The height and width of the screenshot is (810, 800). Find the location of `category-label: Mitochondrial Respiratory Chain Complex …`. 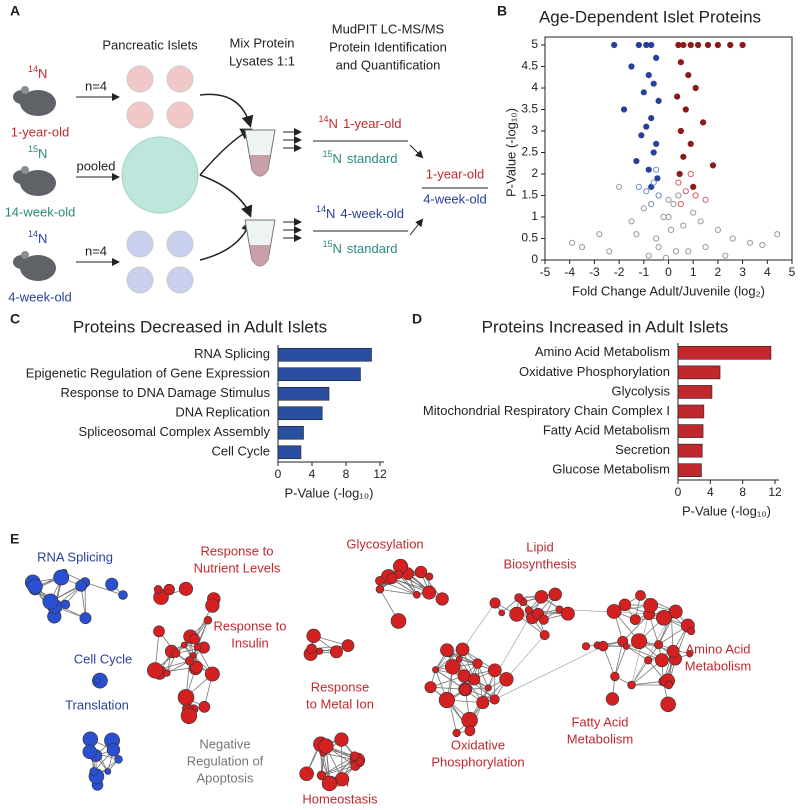

category-label: Mitochondrial Respiratory Chain Complex … is located at coordinates (546, 410).